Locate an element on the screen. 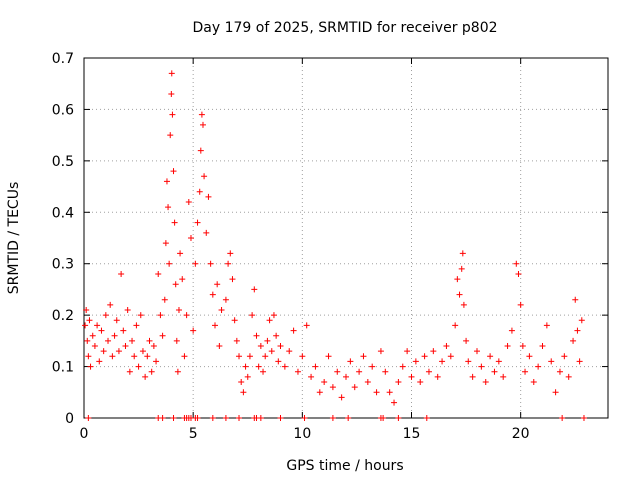 The width and height of the screenshot is (640, 480). y-tick-label-6: 0.6 is located at coordinates (63, 110).